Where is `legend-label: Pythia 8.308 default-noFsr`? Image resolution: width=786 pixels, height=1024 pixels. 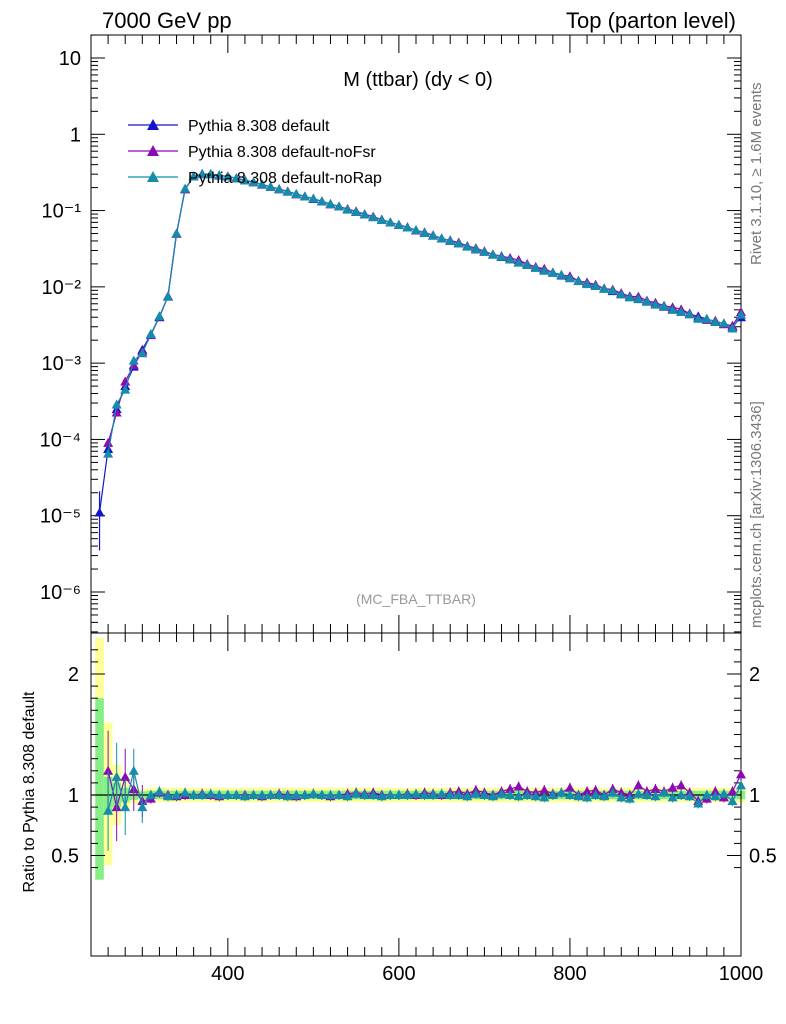 legend-label: Pythia 8.308 default-noFsr is located at coordinates (282, 152).